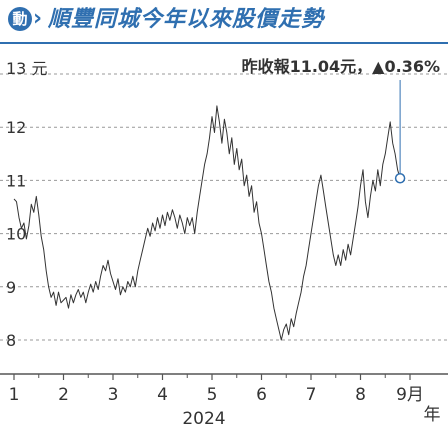 Image resolution: width=448 pixels, height=446 pixels. I want to click on x-tick-label: 7, so click(311, 395).